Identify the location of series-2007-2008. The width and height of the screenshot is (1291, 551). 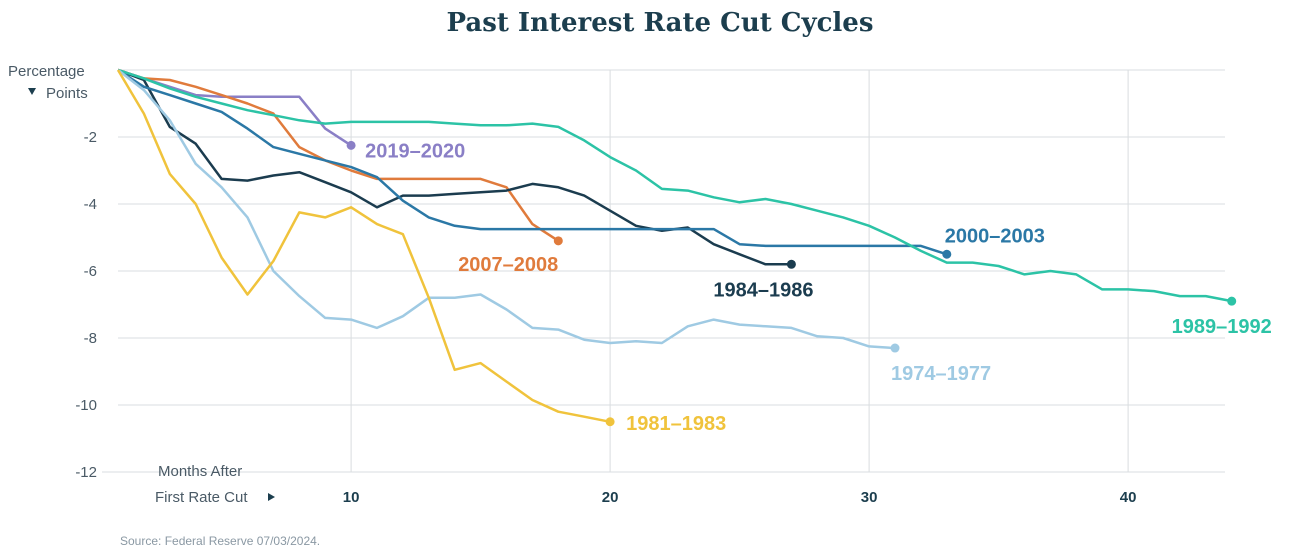
(340, 157).